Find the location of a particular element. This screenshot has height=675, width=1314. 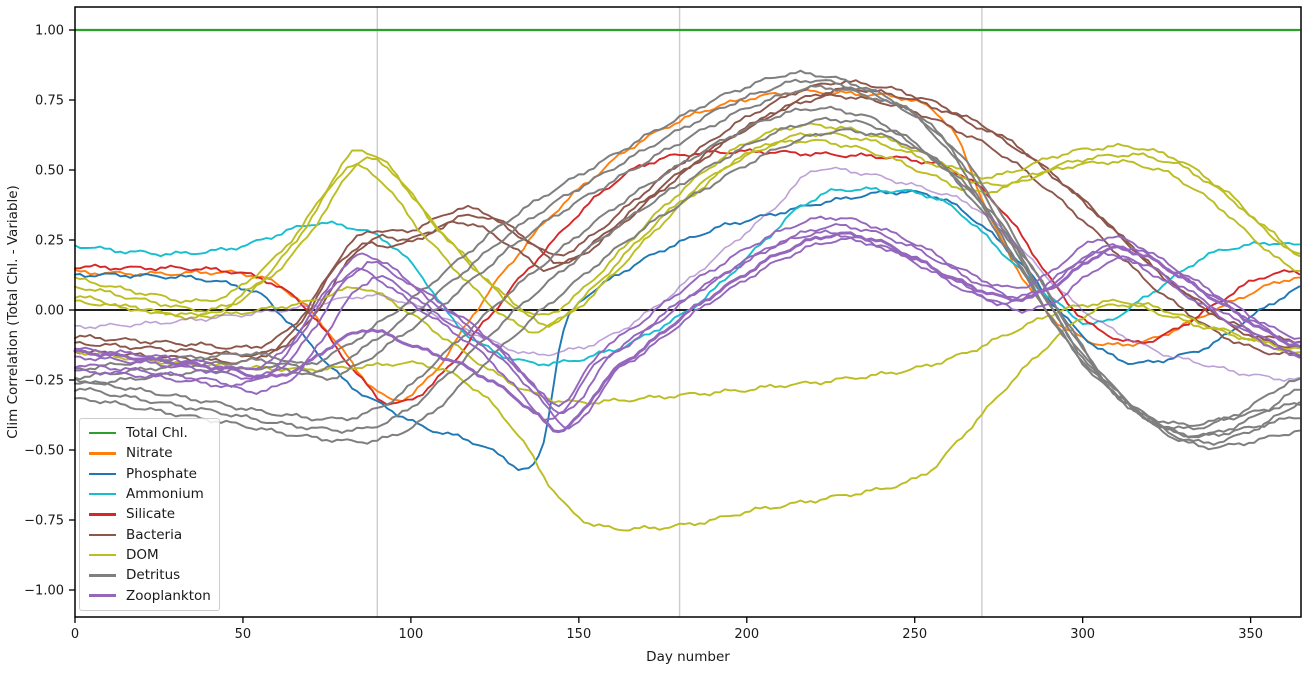

x-tick-label: 350 is located at coordinates (1250, 634).